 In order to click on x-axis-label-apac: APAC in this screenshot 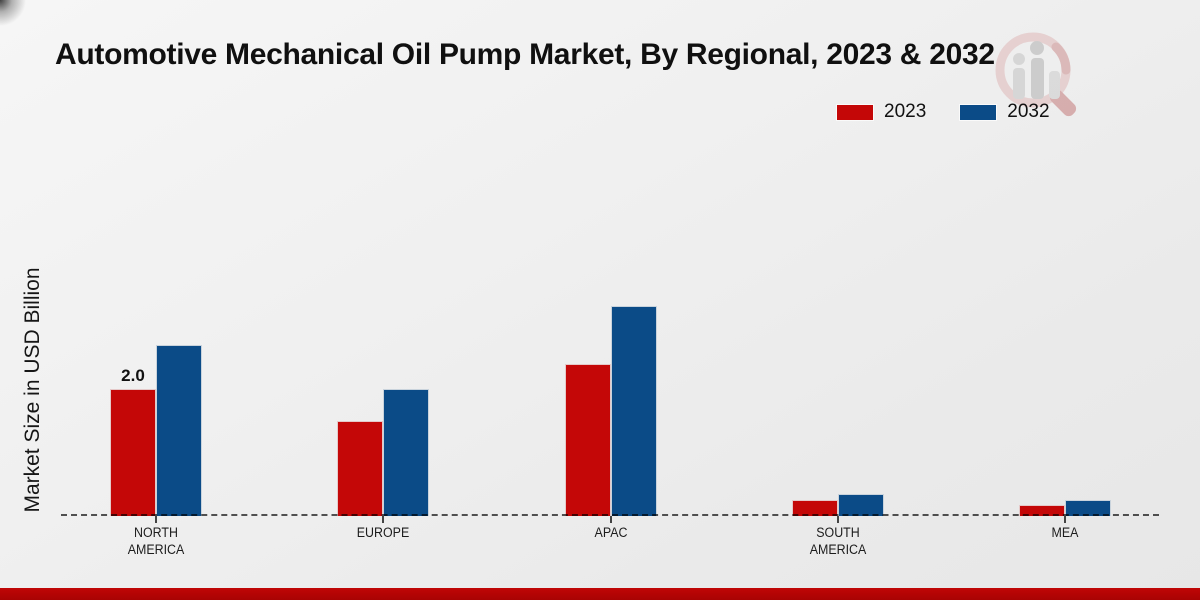, I will do `click(610, 532)`.